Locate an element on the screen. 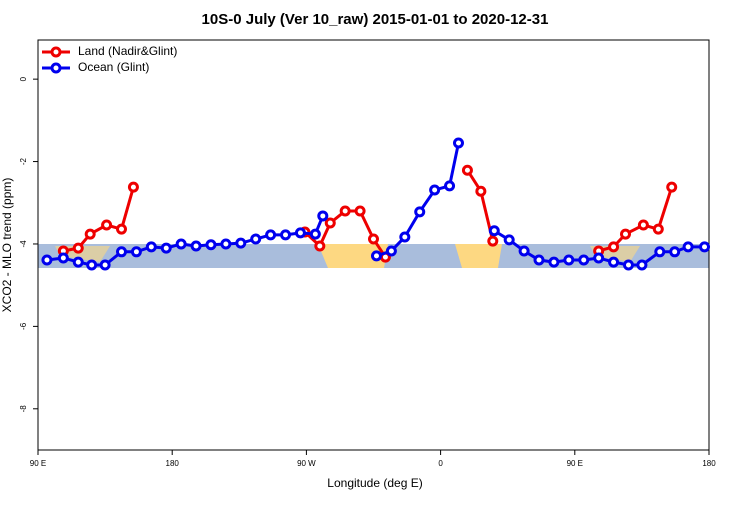  x-axis-label: Longitude (deg E) is located at coordinates (374, 483).